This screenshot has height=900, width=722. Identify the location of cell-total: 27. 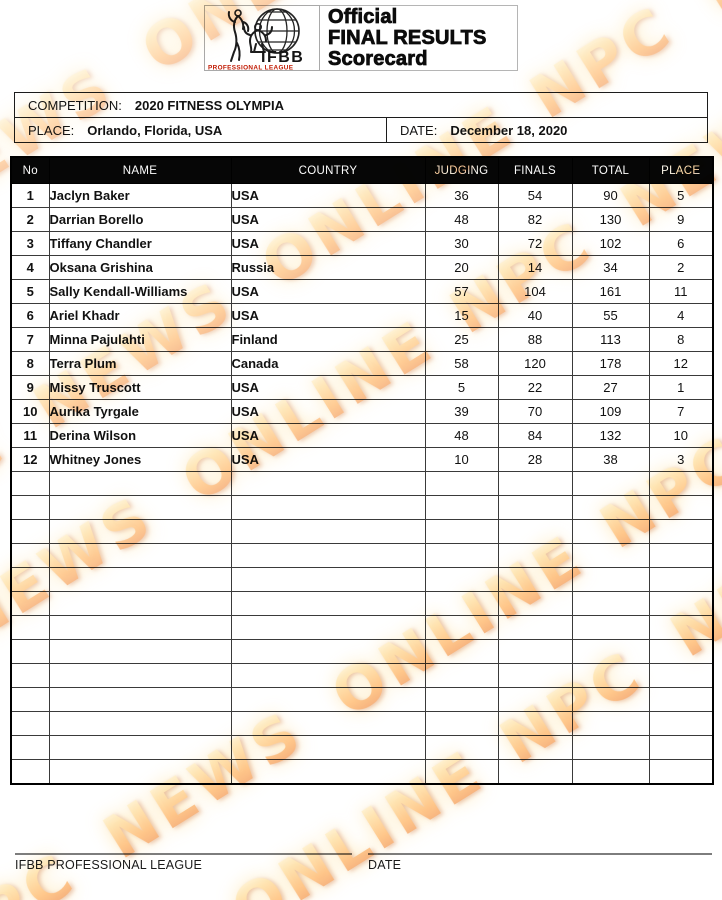
(610, 387).